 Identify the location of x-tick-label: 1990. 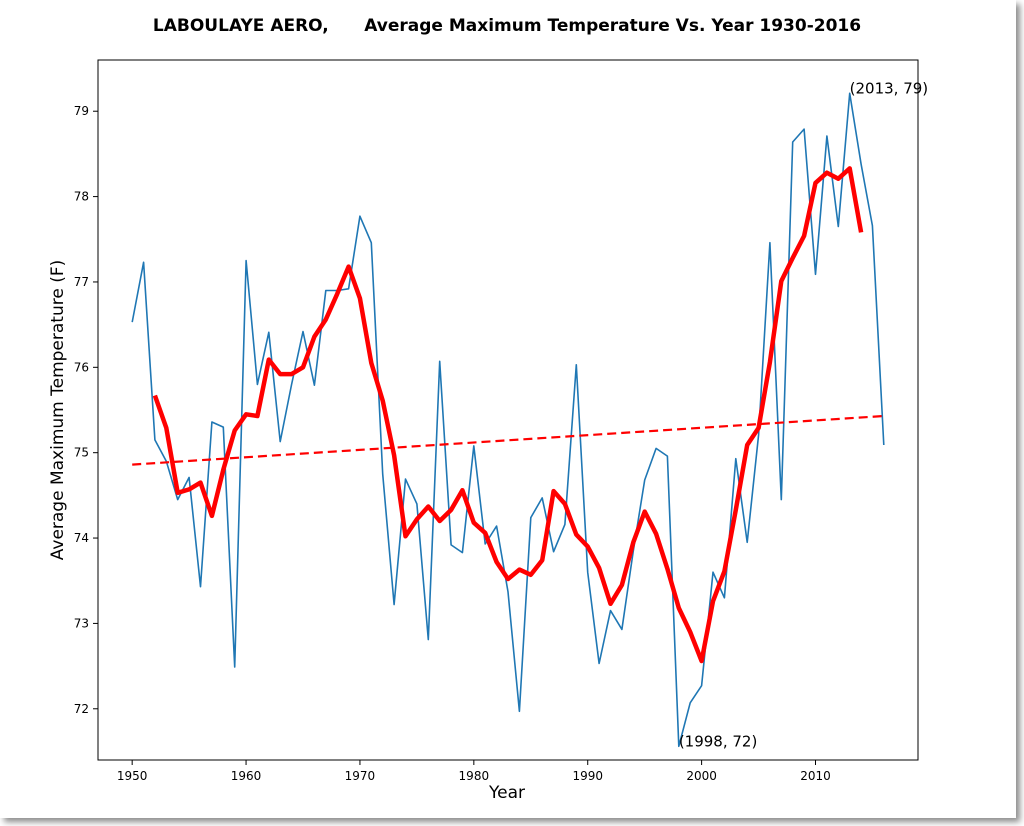
(587, 776).